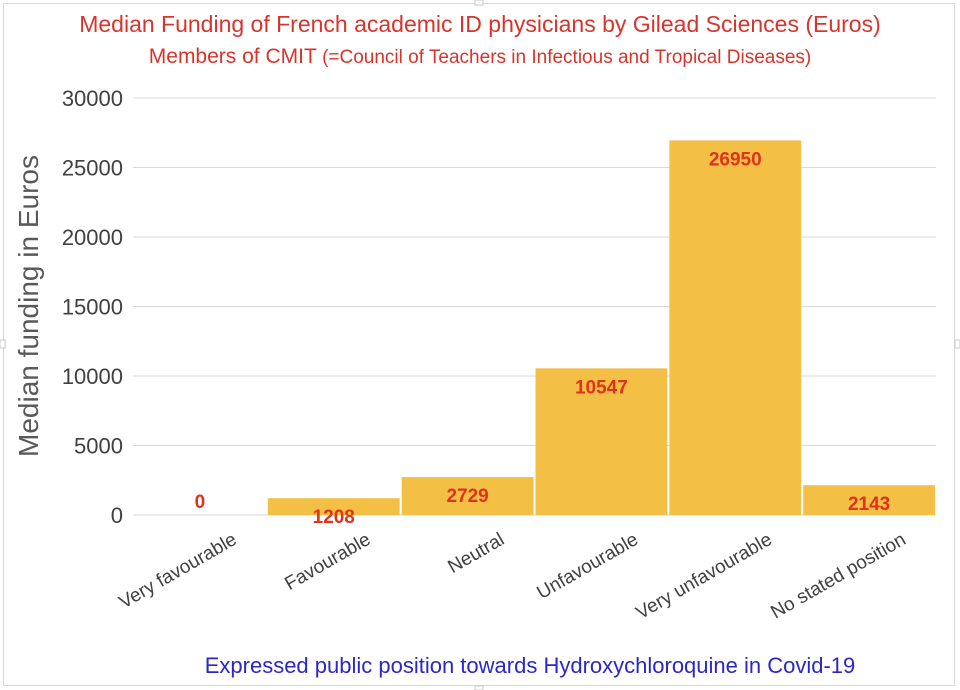  What do you see at coordinates (588, 566) in the screenshot?
I see `x-tick-label: Unfavourable` at bounding box center [588, 566].